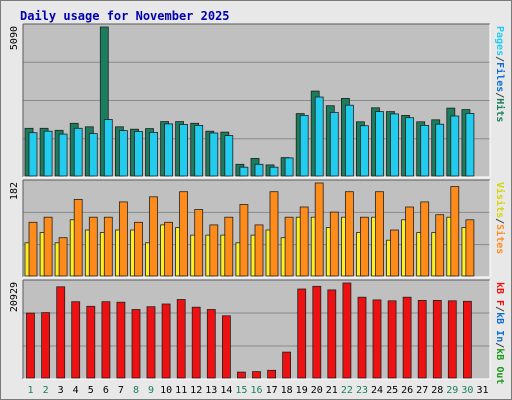  I want to click on middle-legend-item: /, so click(499, 221).